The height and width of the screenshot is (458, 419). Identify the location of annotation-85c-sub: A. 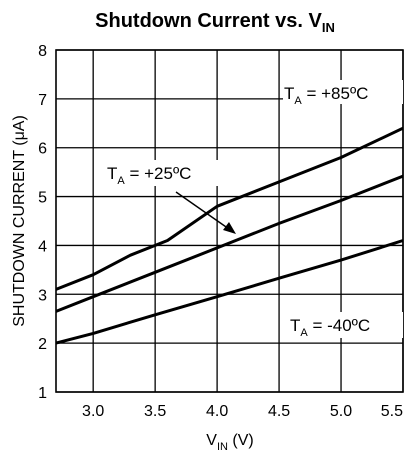
(298, 101).